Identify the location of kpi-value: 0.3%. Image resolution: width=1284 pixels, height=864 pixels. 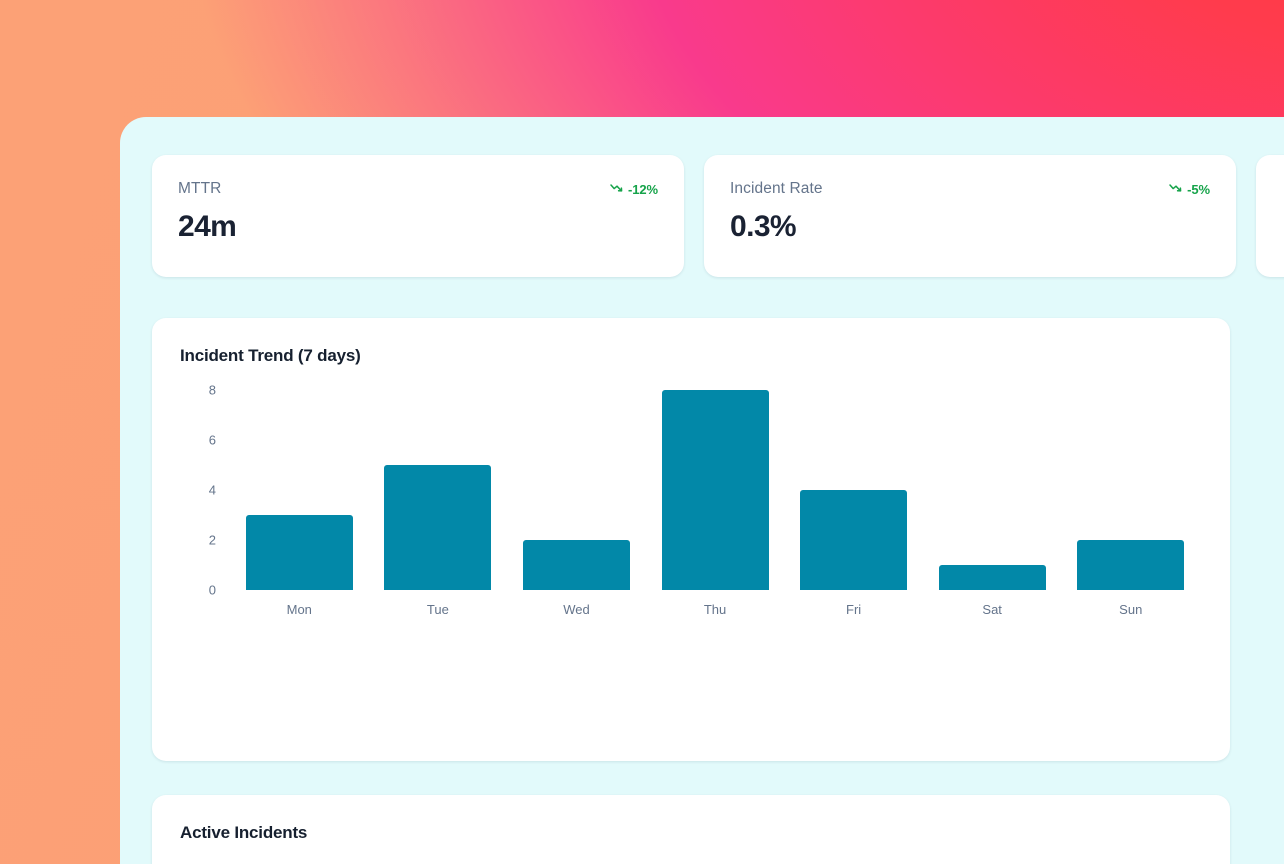
(763, 226).